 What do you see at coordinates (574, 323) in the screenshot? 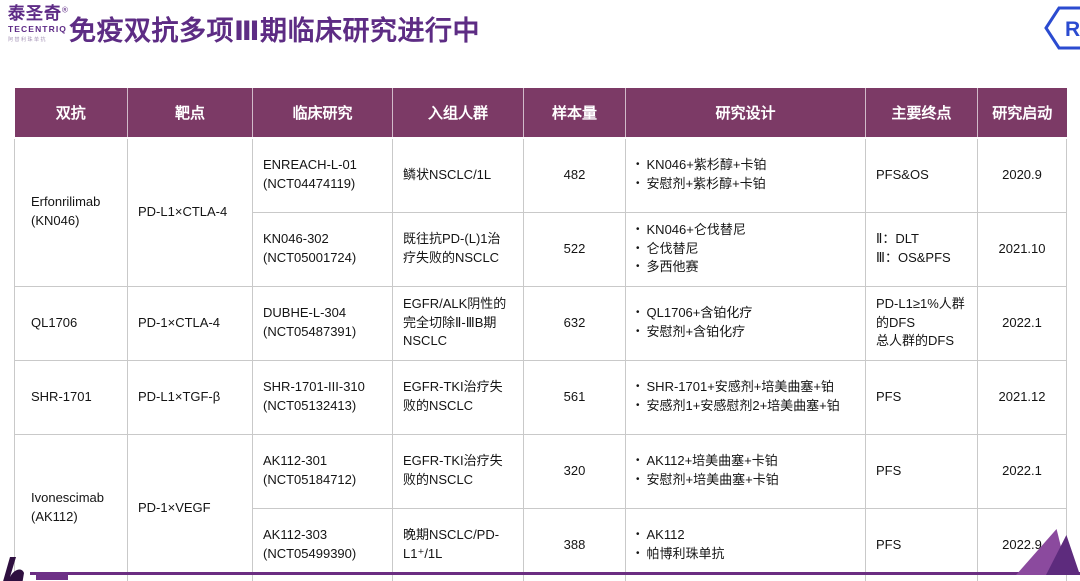
I see `sample-size-cell: 632` at bounding box center [574, 323].